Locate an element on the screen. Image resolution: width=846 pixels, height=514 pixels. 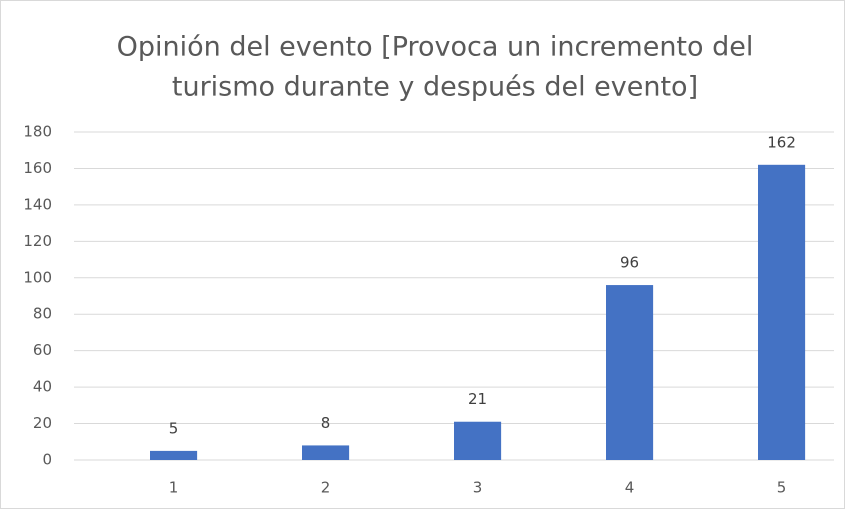
x-tick-label: 3 is located at coordinates (478, 488).